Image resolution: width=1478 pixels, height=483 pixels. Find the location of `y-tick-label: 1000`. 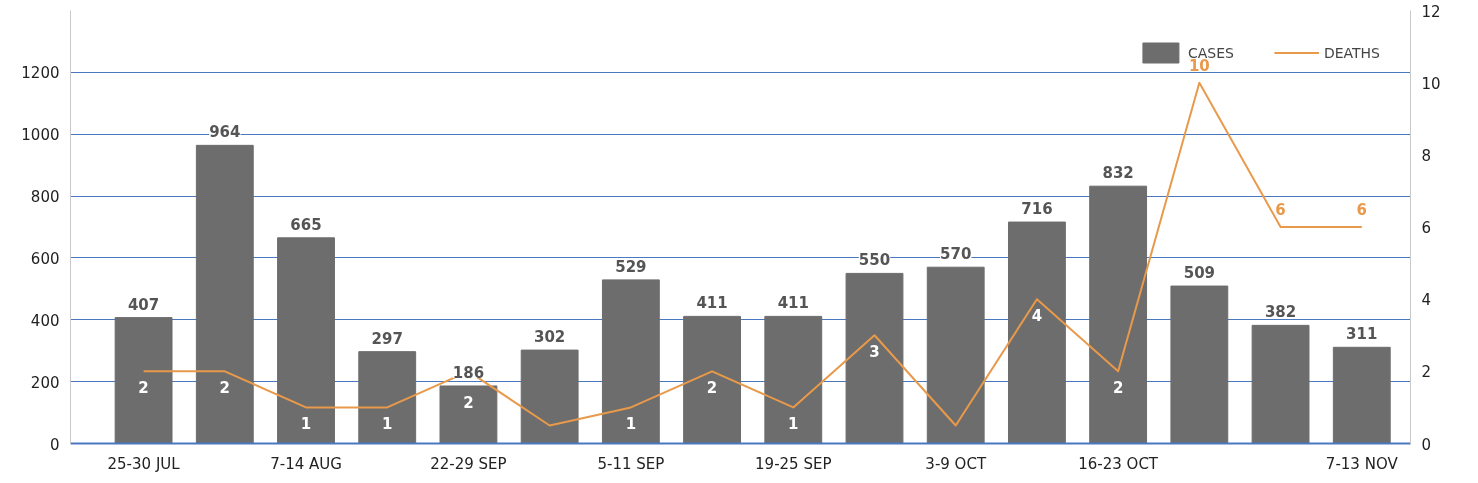

y-tick-label: 1000 is located at coordinates (40, 135).